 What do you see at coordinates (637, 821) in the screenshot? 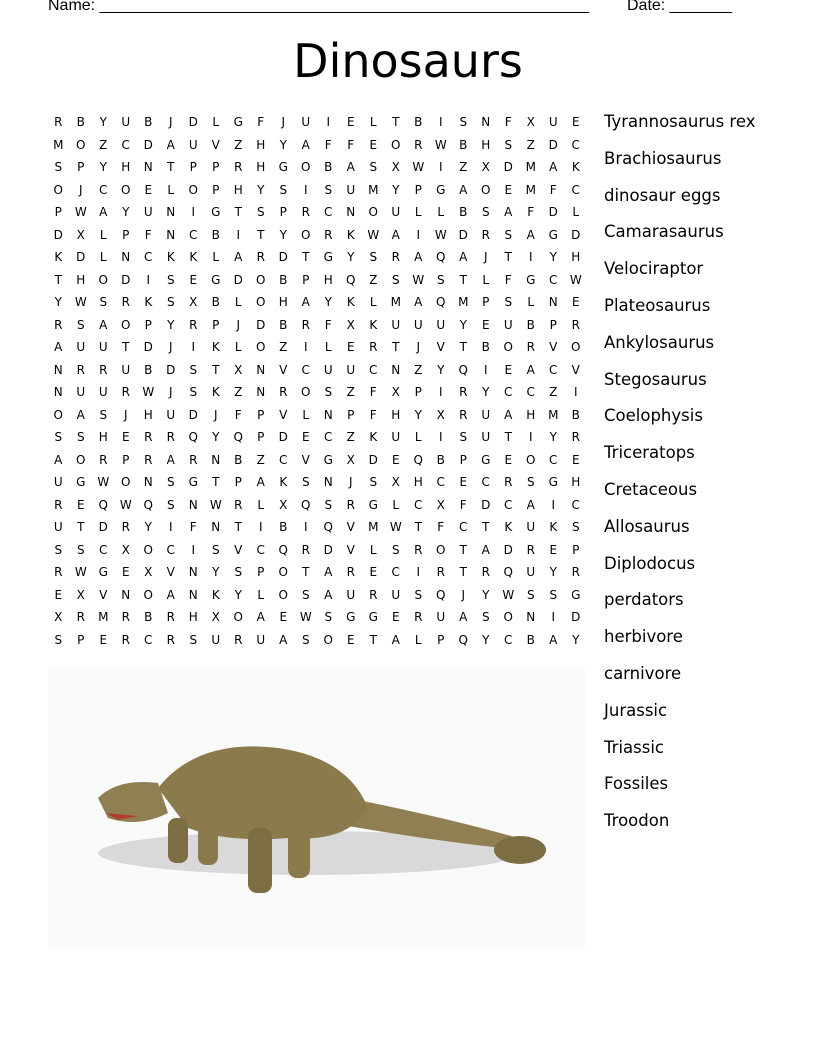
I see `word-list-item: Troodon` at bounding box center [637, 821].